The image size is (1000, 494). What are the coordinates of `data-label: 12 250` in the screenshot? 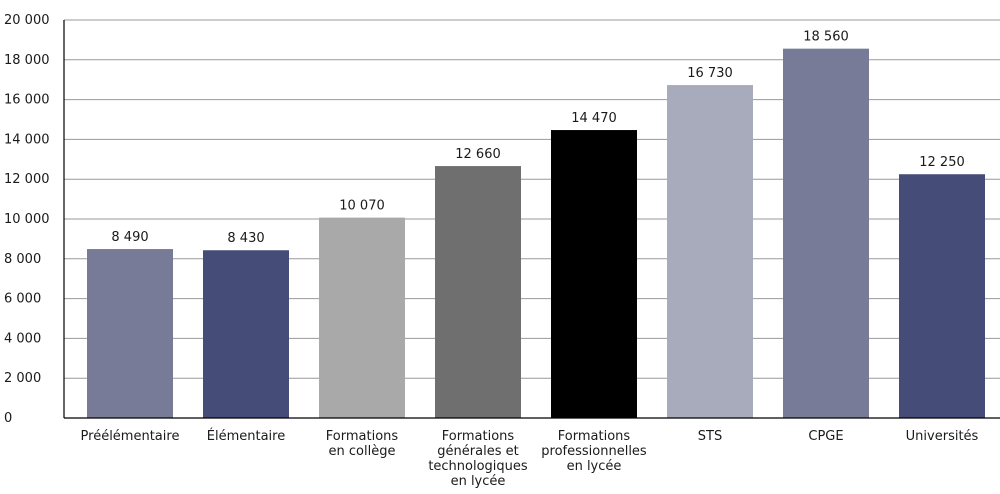 It's located at (942, 162).